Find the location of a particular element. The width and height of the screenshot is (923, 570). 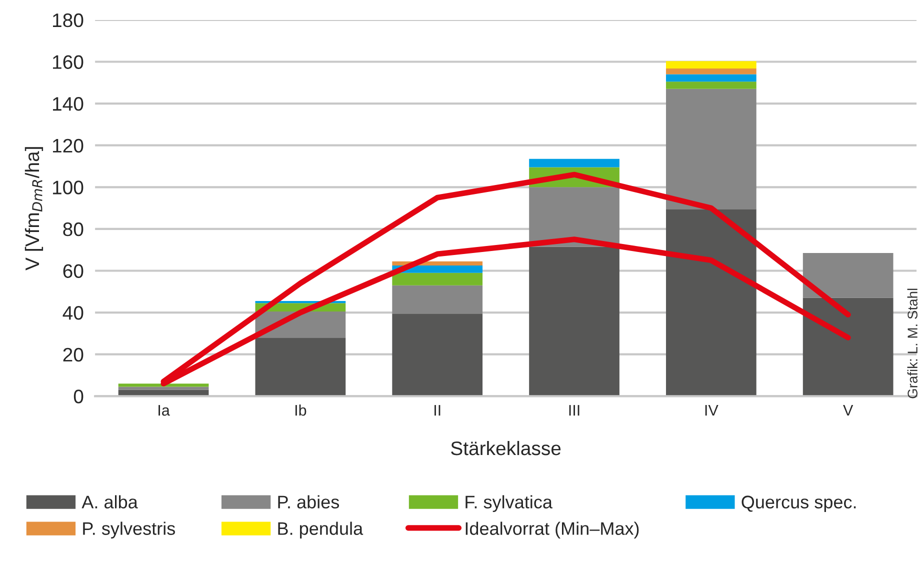

x-tick-label: III is located at coordinates (574, 410).